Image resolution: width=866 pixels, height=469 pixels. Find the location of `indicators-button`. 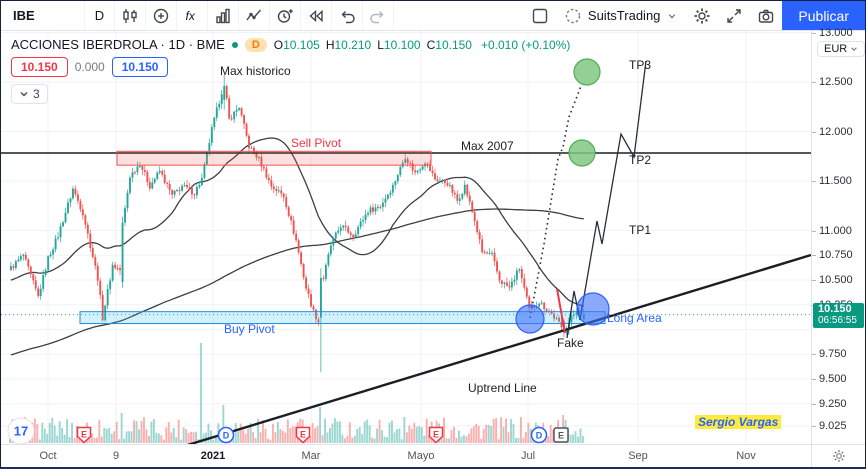

indicators-button is located at coordinates (223, 15).